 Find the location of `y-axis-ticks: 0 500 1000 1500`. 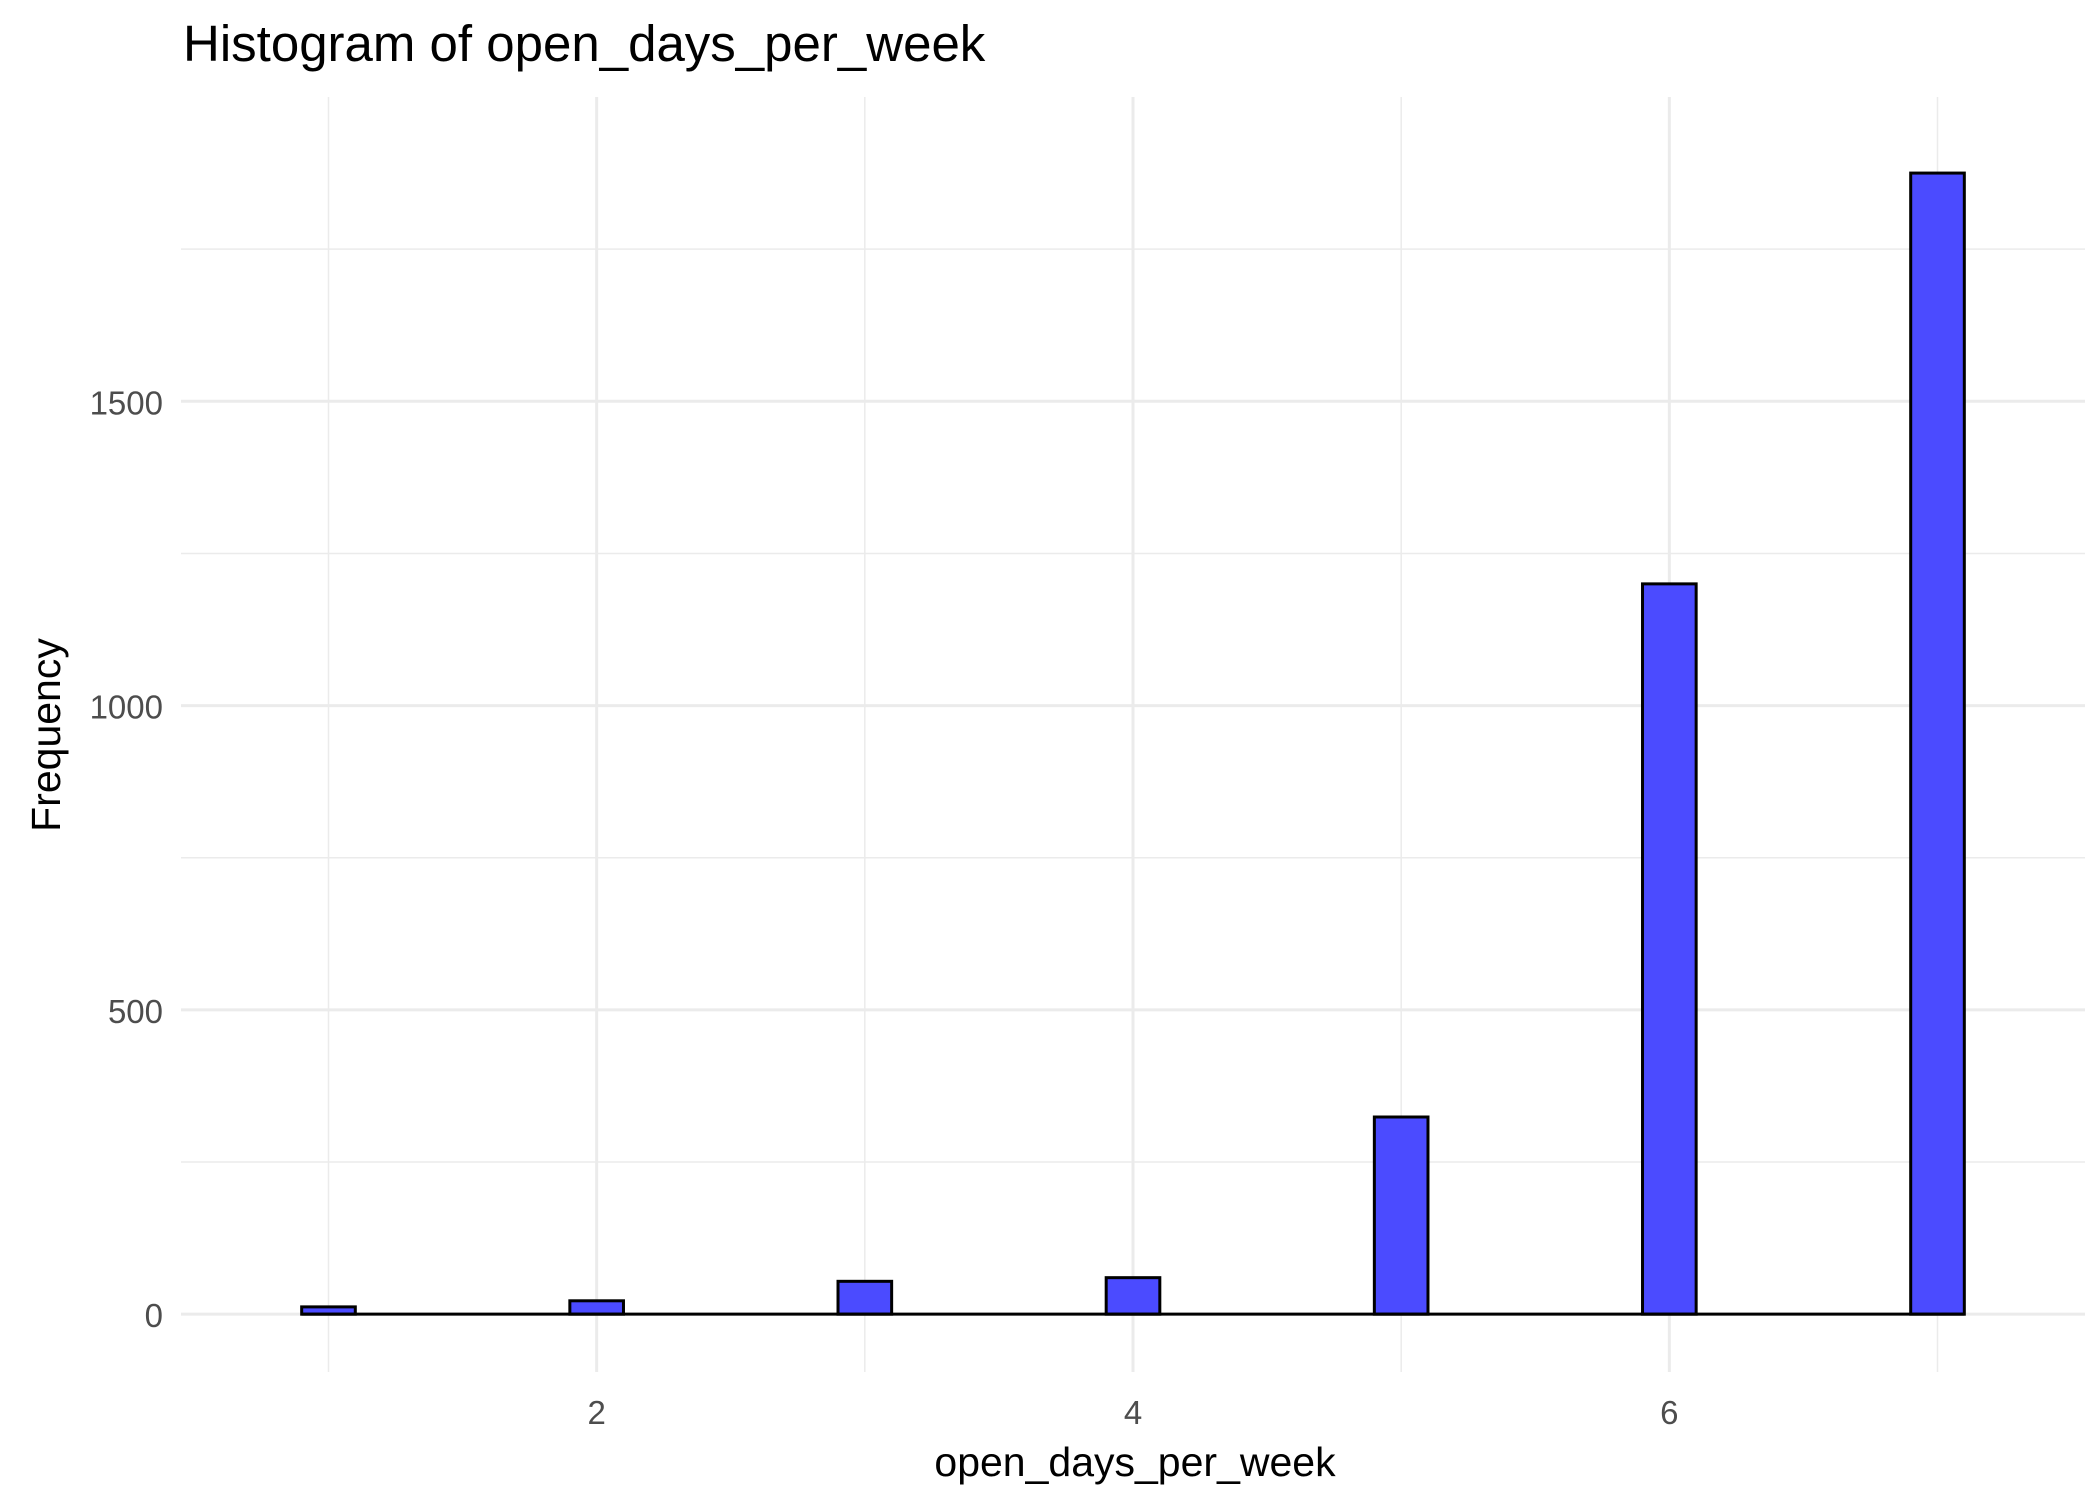

y-axis-ticks: 0 500 1000 1500 is located at coordinates (126, 859).